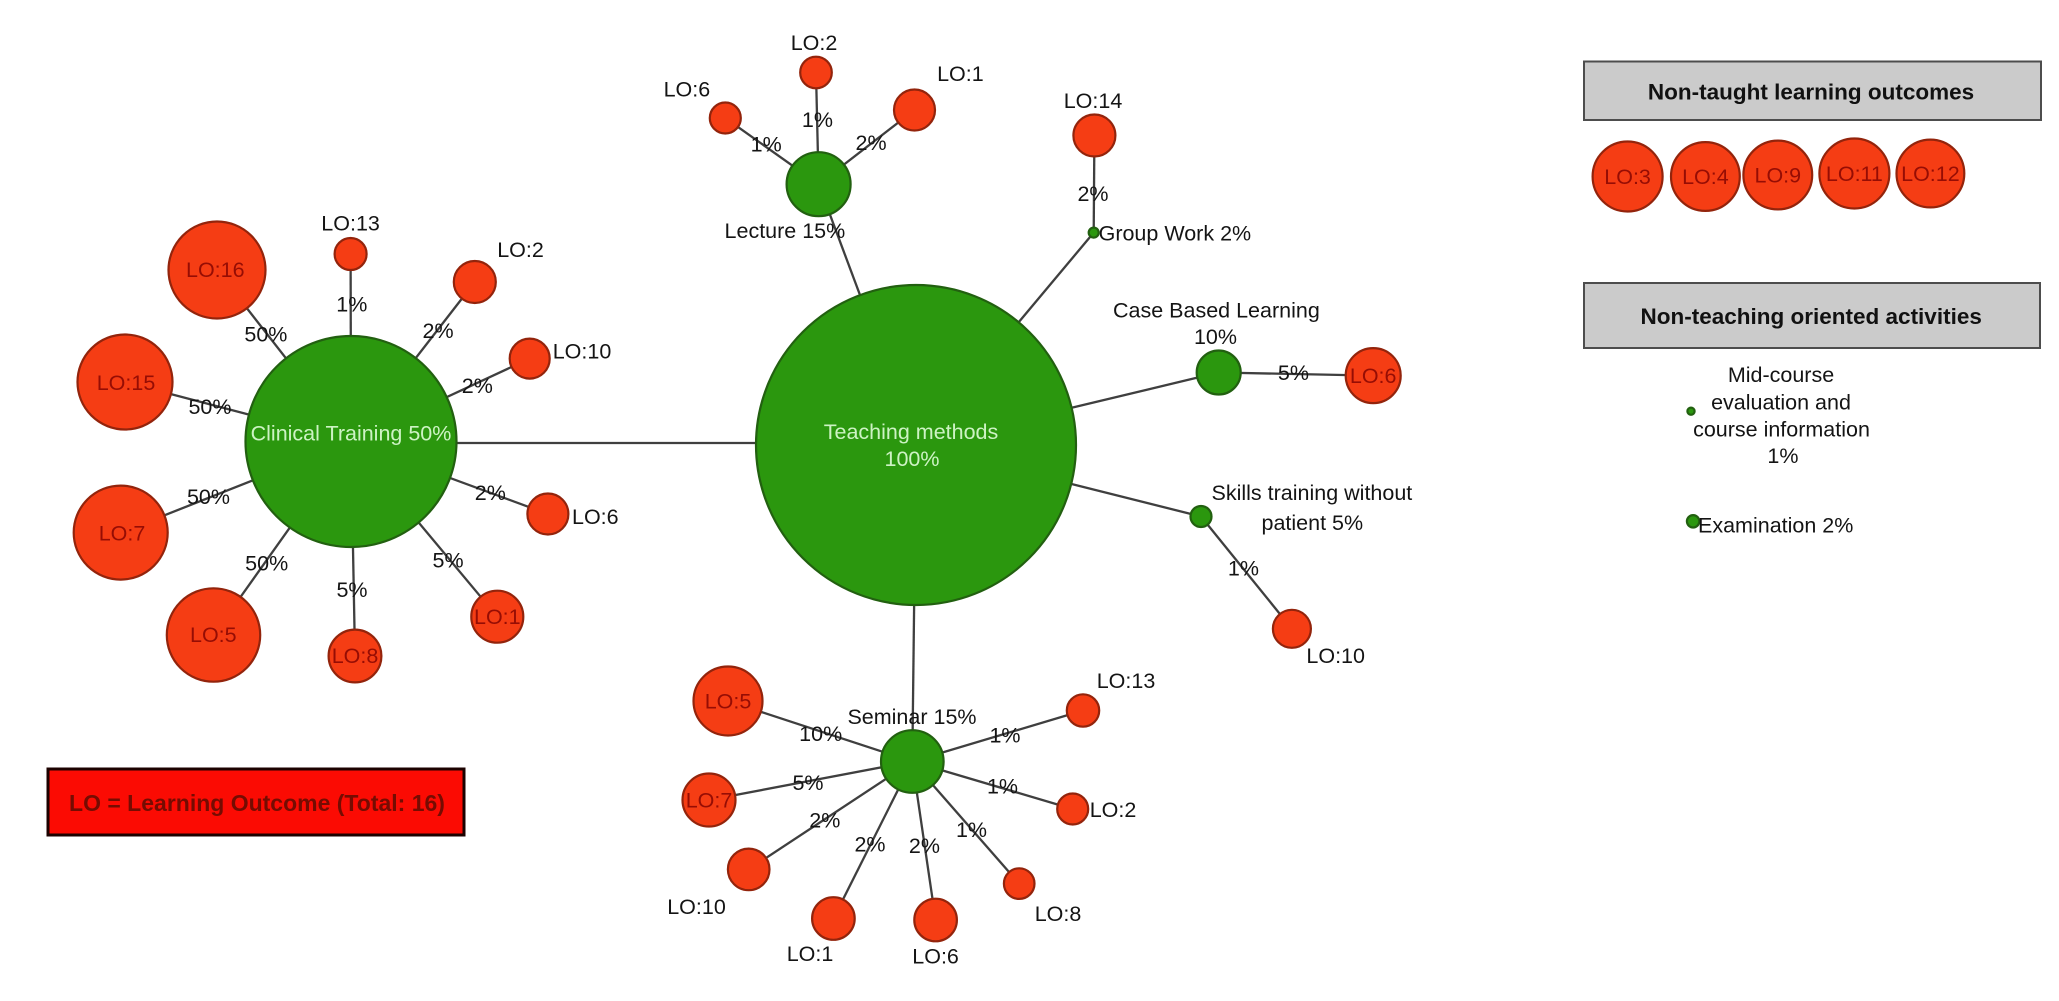  I want to click on svg-text: Clinical Training 50%, so click(351, 434).